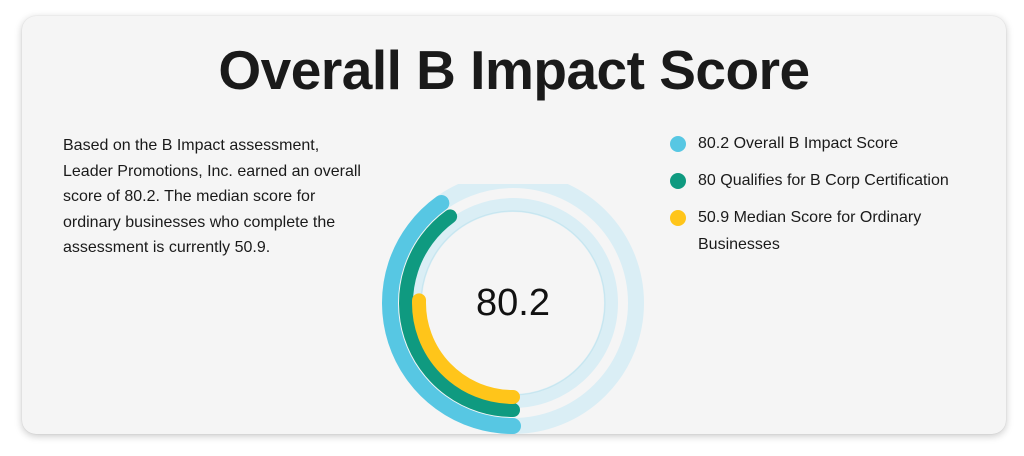 The image size is (1024, 456). I want to click on legend-swatch-green, so click(678, 181).